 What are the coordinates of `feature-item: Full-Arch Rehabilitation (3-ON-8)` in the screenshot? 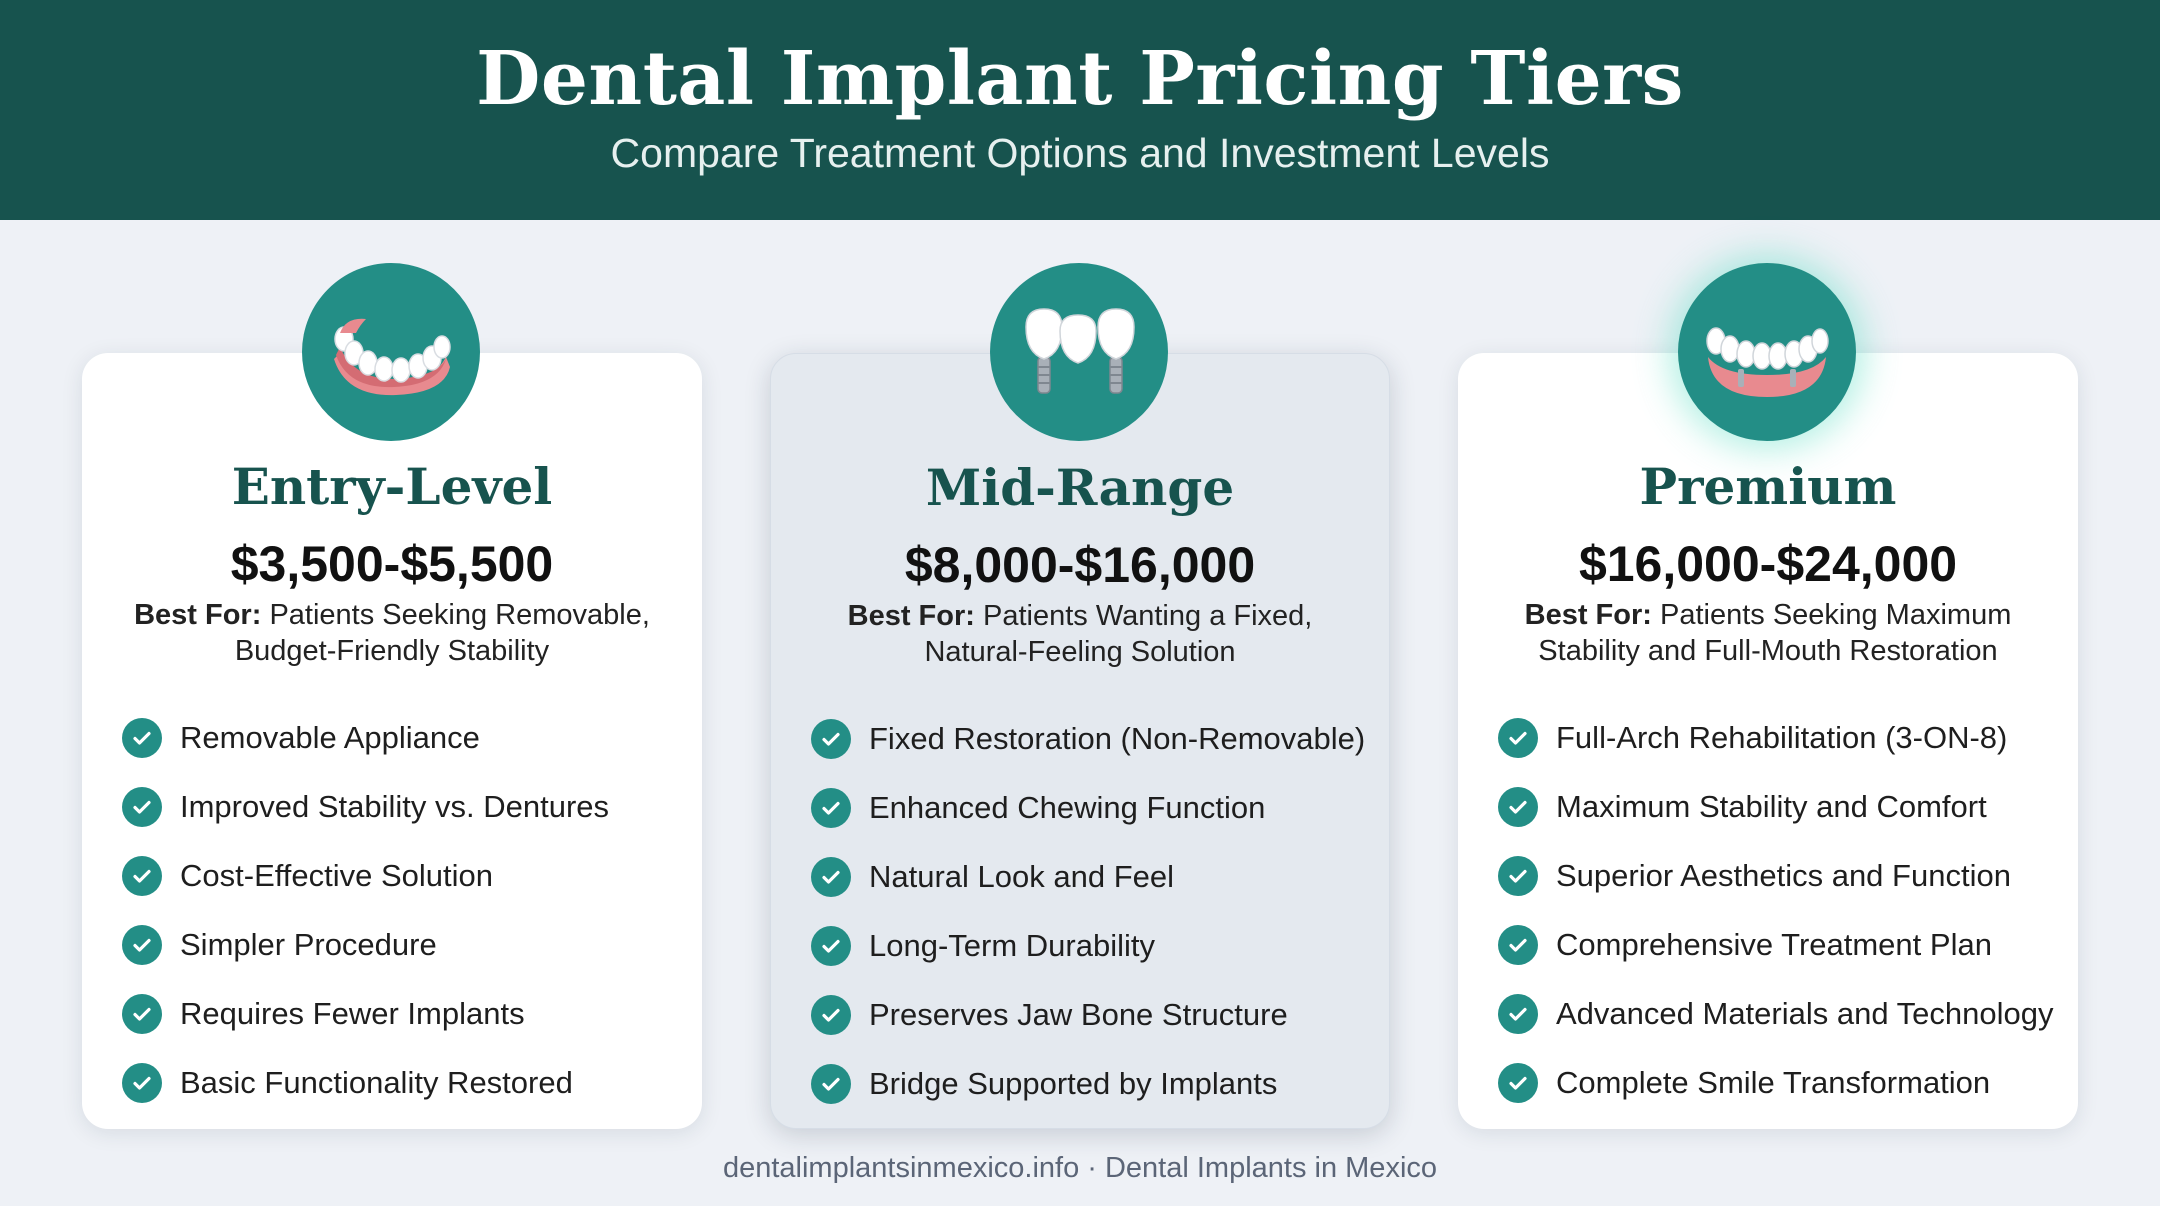 It's located at (1778, 737).